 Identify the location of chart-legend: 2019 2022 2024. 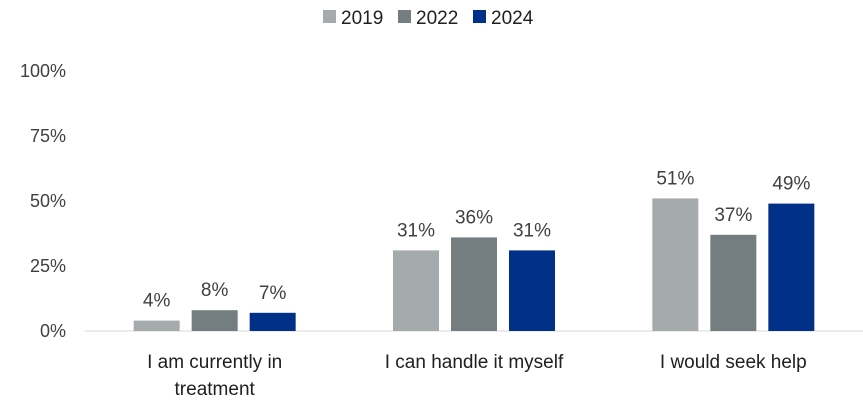
(428, 18).